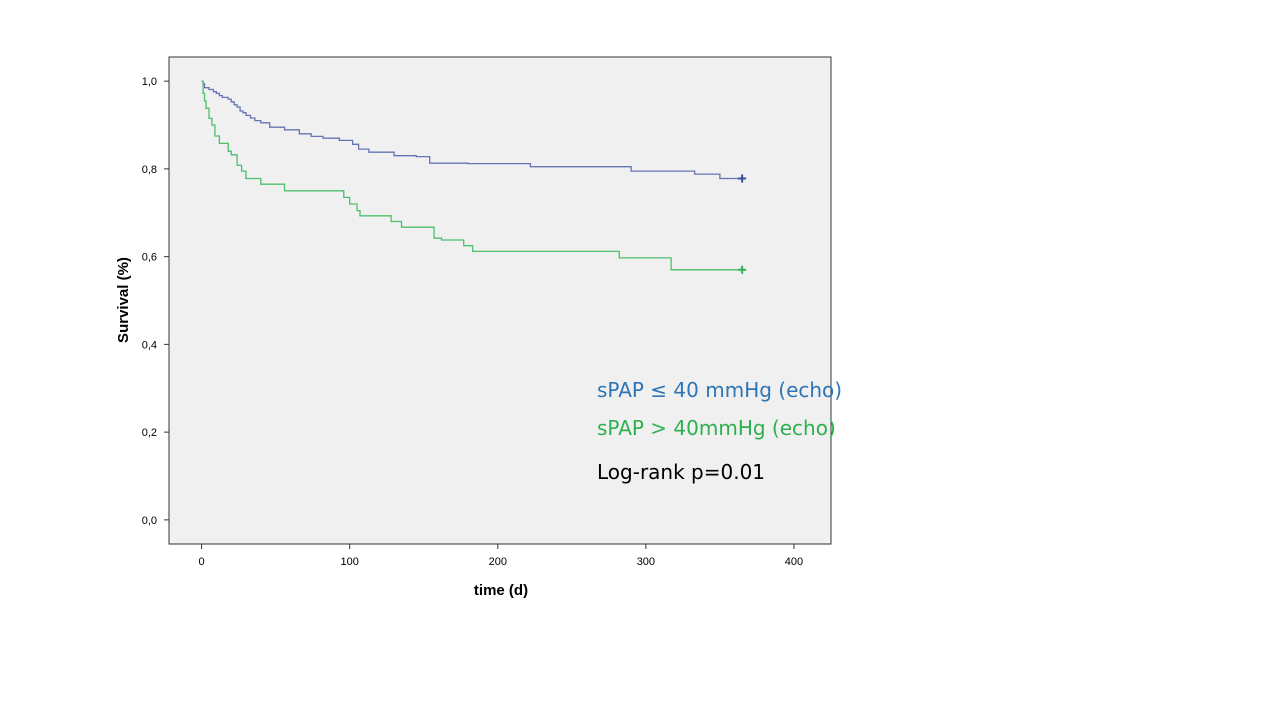 The height and width of the screenshot is (720, 1280). I want to click on y-axis-ticks: 0,0 0,2 0,4 0,6 0,8 1,0, so click(155, 301).